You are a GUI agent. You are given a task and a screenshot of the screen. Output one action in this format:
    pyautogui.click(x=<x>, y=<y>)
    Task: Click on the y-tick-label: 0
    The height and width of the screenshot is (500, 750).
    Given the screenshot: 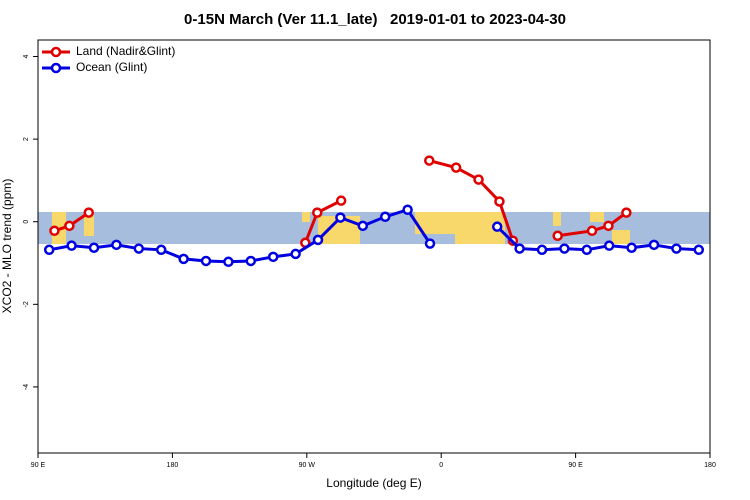 What is the action you would take?
    pyautogui.click(x=26, y=222)
    